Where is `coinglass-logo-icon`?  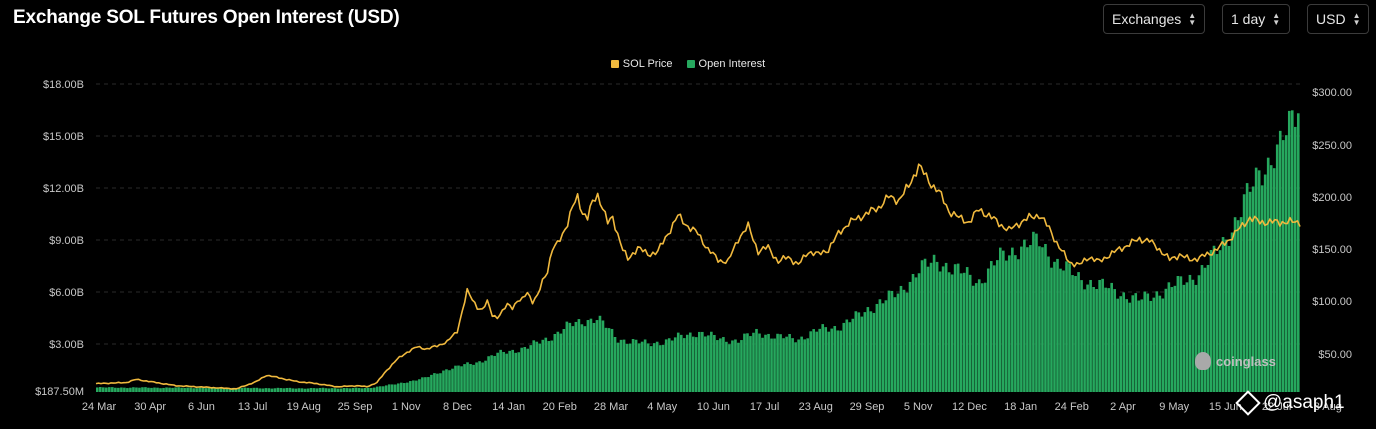 coinglass-logo-icon is located at coordinates (1203, 361).